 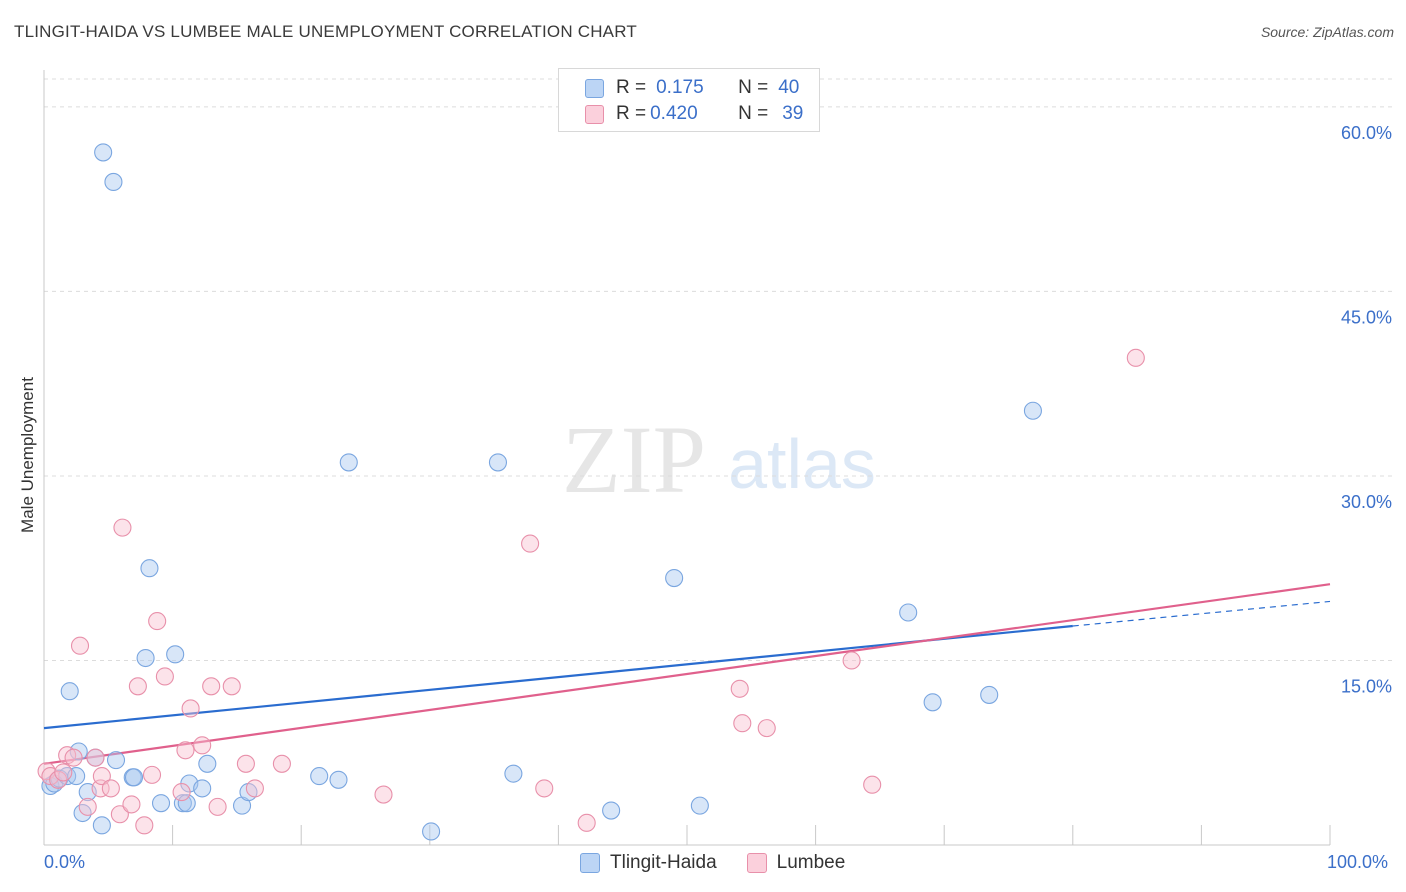 What do you see at coordinates (1358, 862) in the screenshot?
I see `x-tick-label-max: 100.0%` at bounding box center [1358, 862].